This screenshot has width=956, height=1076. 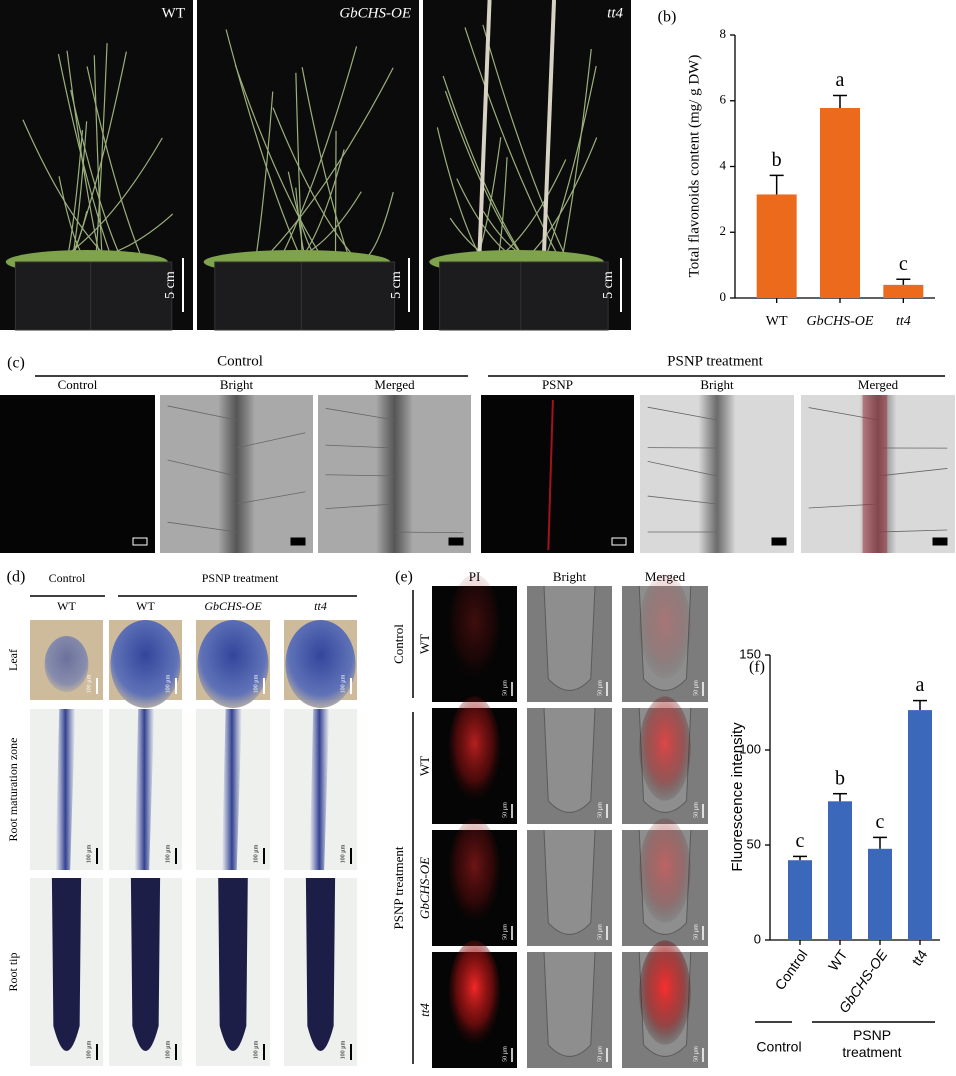 What do you see at coordinates (173, 13) in the screenshot?
I see `genotype-label: WT` at bounding box center [173, 13].